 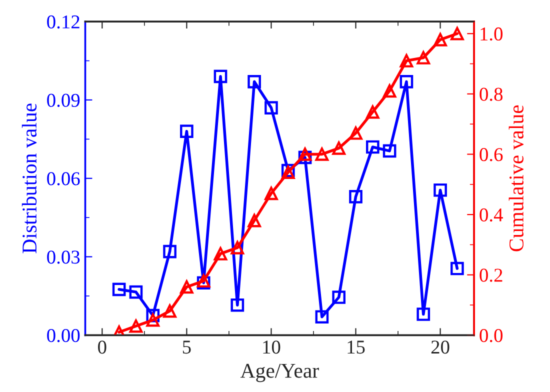 What do you see at coordinates (63, 335) in the screenshot?
I see `text: 0.00` at bounding box center [63, 335].